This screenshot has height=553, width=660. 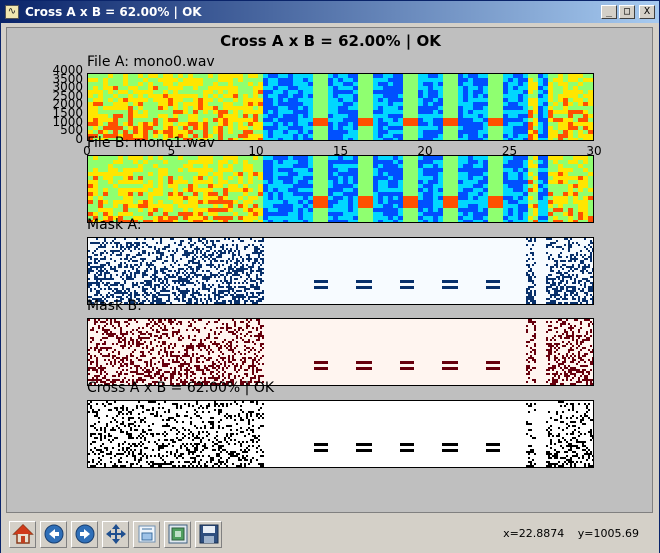 I want to click on zoom-button, so click(x=146, y=534).